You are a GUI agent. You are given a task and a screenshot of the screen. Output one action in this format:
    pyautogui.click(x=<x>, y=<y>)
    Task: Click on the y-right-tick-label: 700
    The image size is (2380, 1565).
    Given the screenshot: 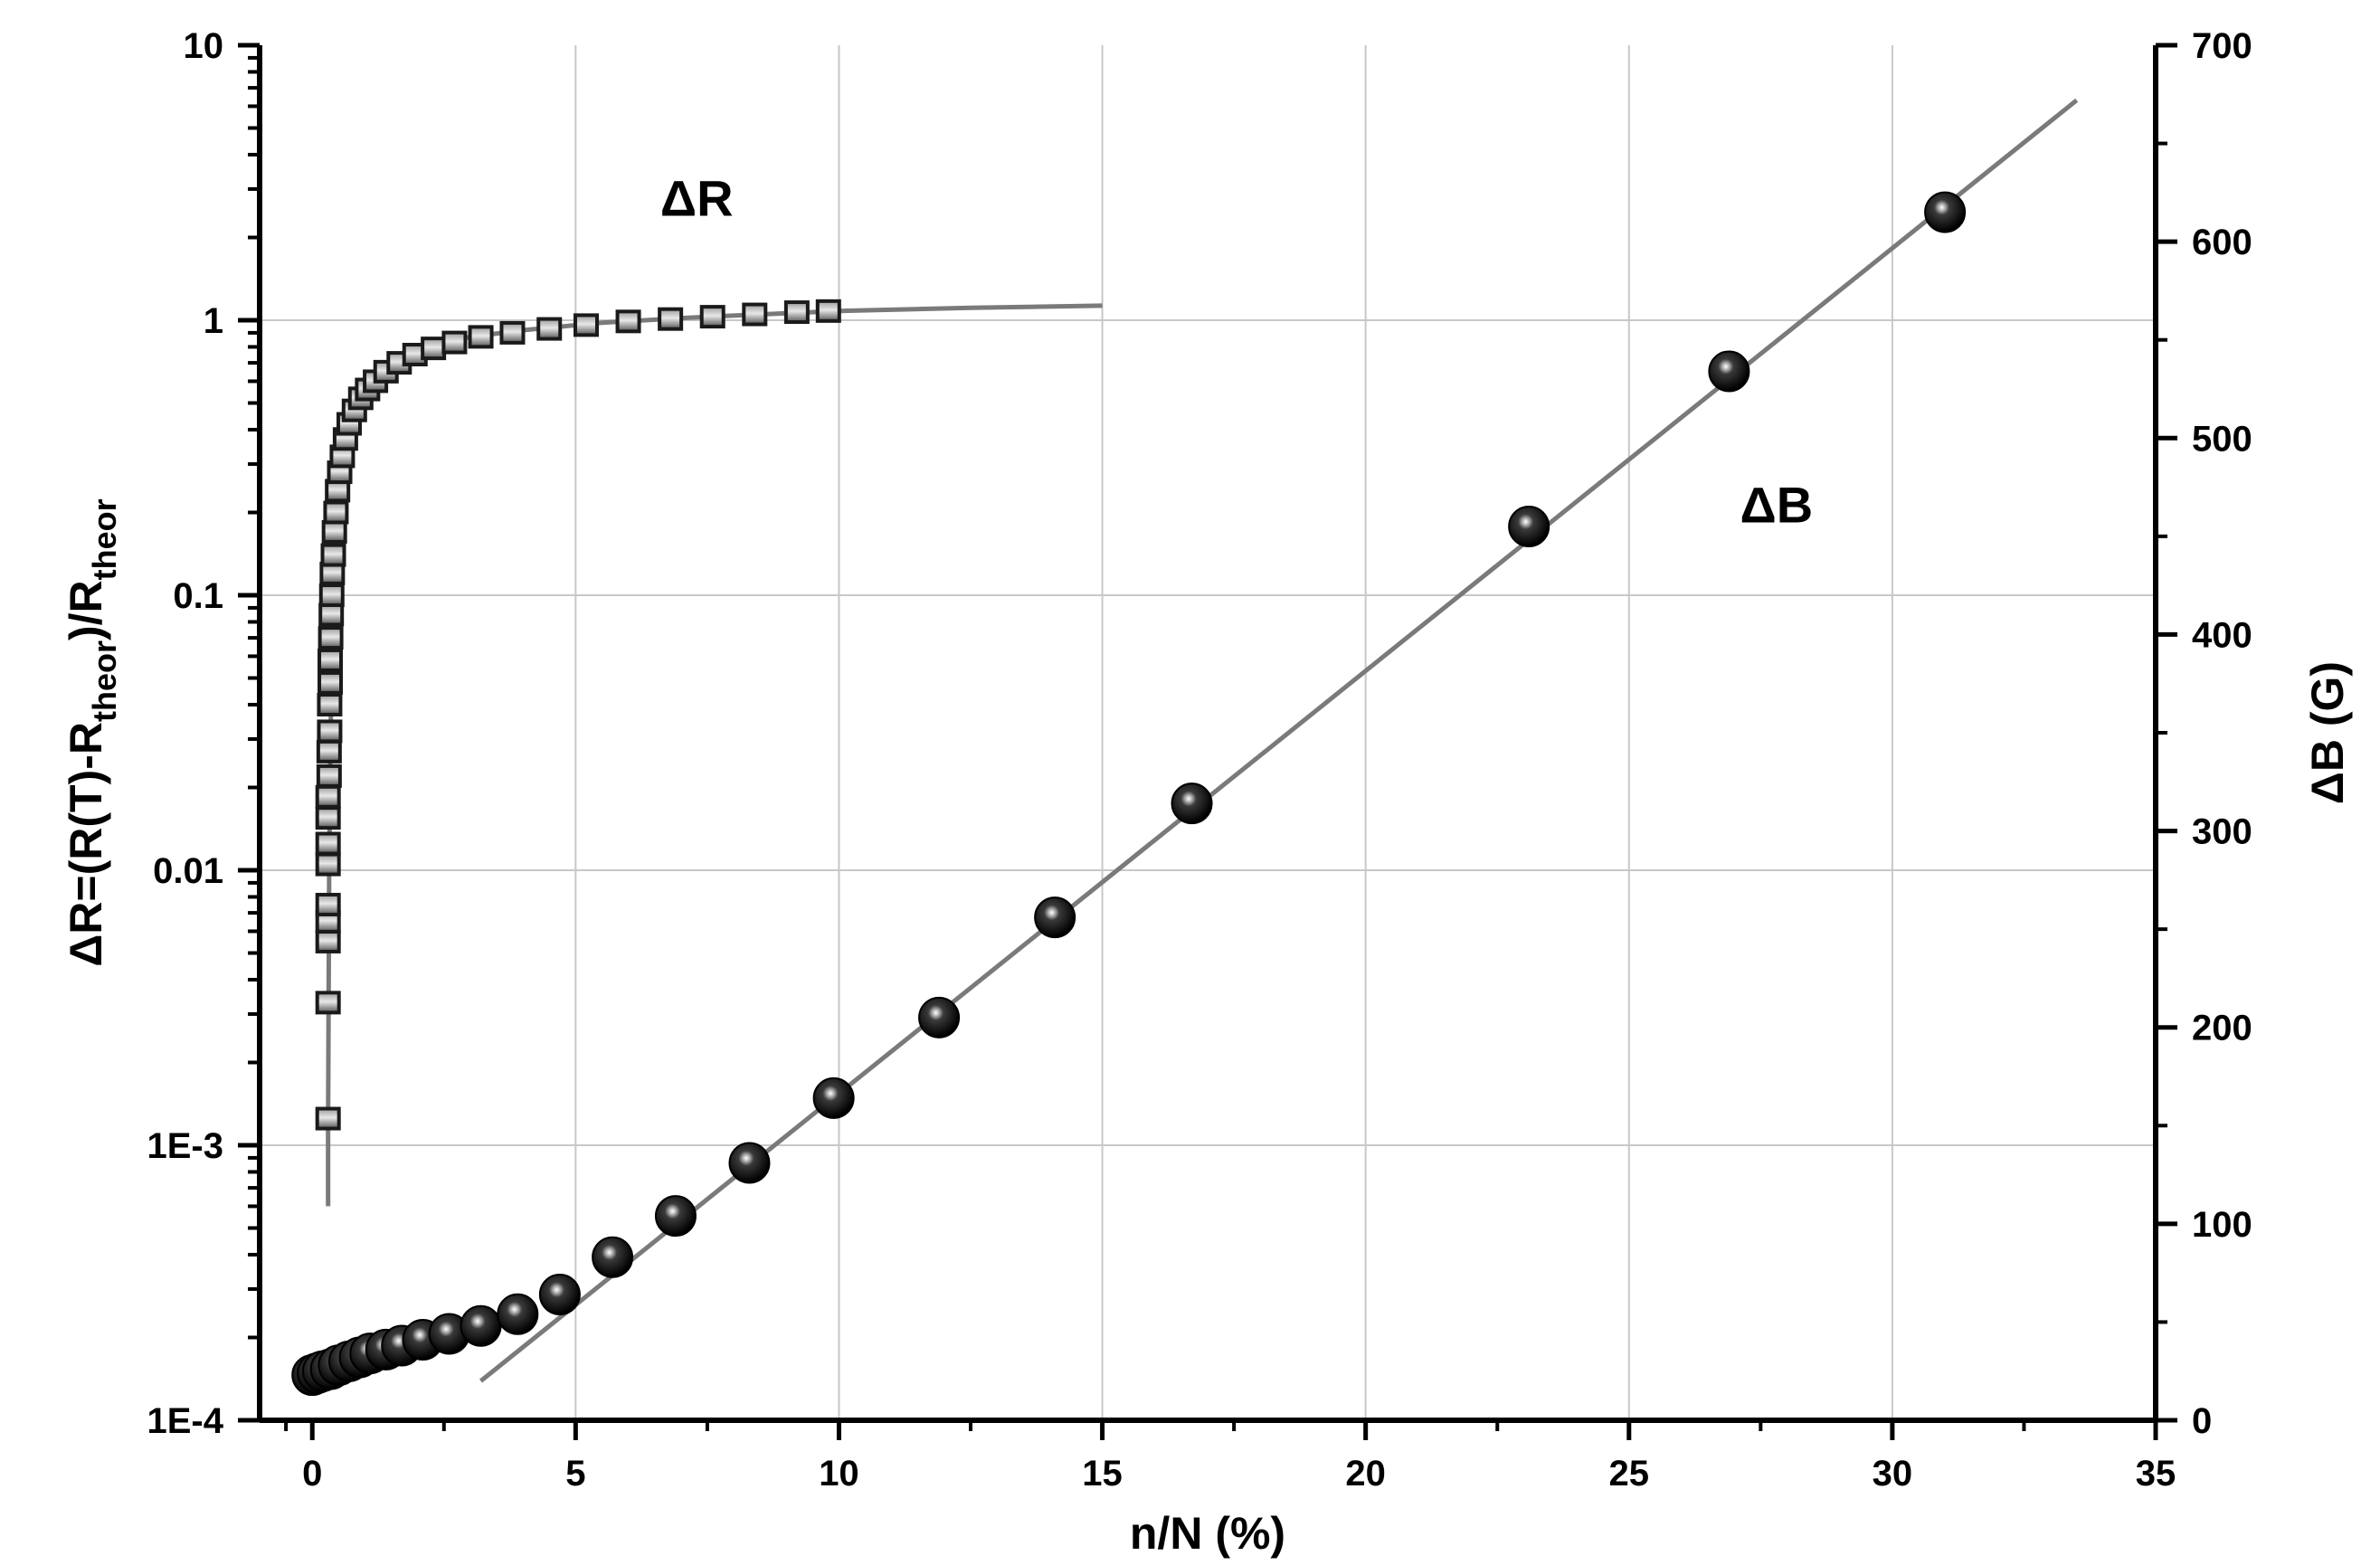 What is the action you would take?
    pyautogui.click(x=2222, y=46)
    